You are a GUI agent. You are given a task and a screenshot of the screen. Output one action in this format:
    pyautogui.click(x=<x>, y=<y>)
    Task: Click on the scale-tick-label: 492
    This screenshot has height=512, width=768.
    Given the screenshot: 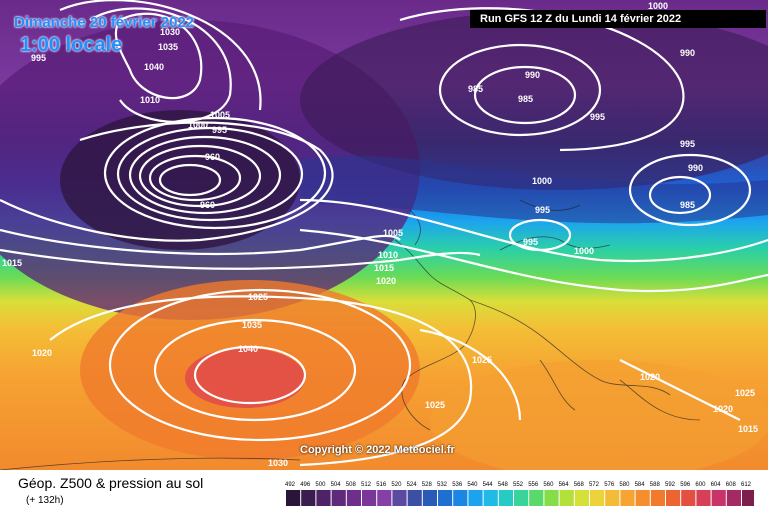 What is the action you would take?
    pyautogui.click(x=290, y=485)
    